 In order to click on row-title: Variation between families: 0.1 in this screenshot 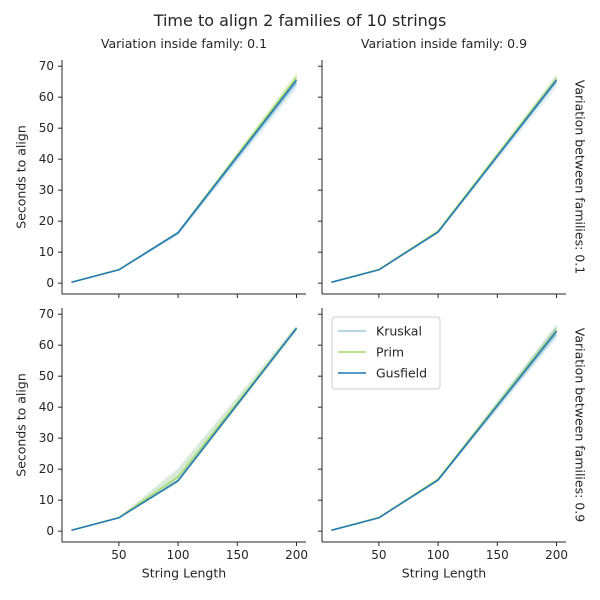, I will do `click(580, 177)`.